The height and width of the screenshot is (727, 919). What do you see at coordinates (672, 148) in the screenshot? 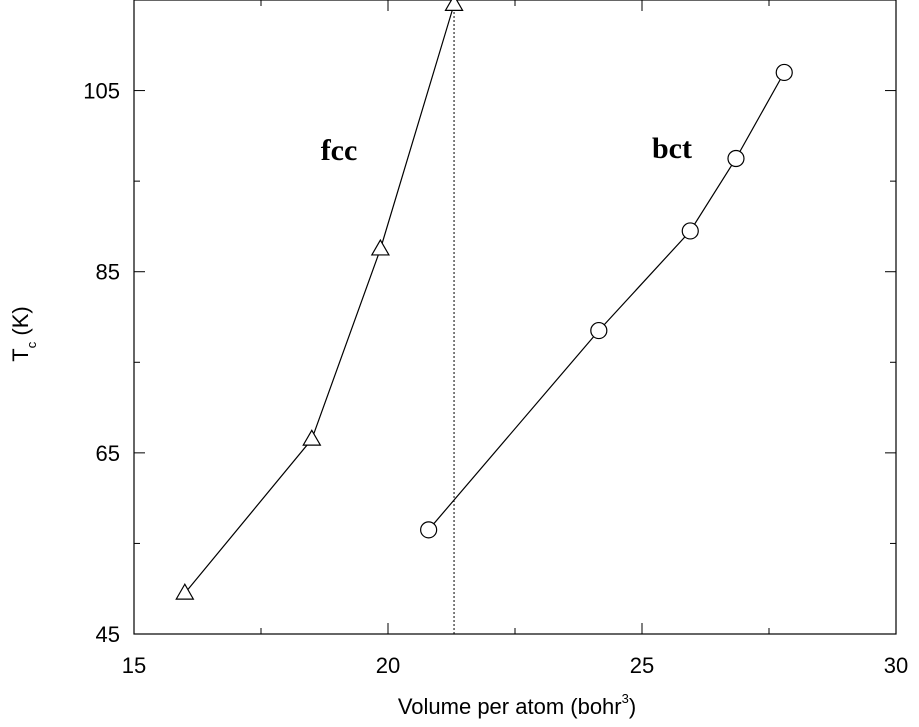
I see `series-label-bct: bct` at bounding box center [672, 148].